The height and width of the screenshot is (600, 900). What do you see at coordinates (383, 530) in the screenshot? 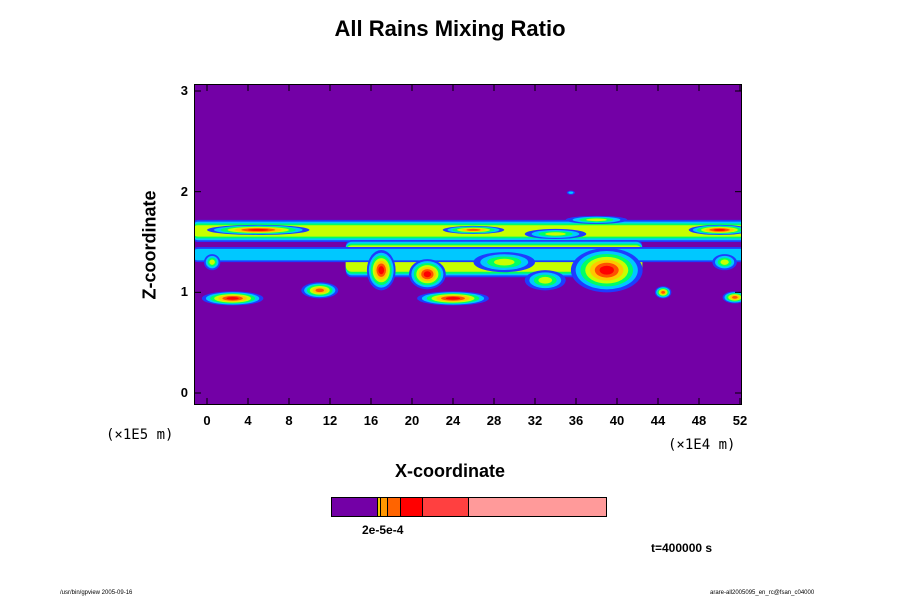
I see `colorbar-label: 2e-5e-4` at bounding box center [383, 530].